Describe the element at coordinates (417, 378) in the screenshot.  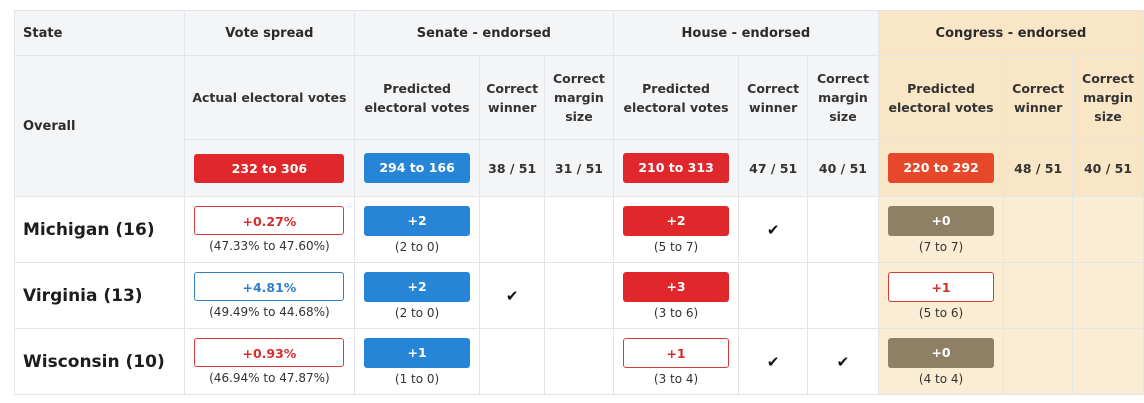
I see `senate-pred-detail: (1 to 0)` at that location.